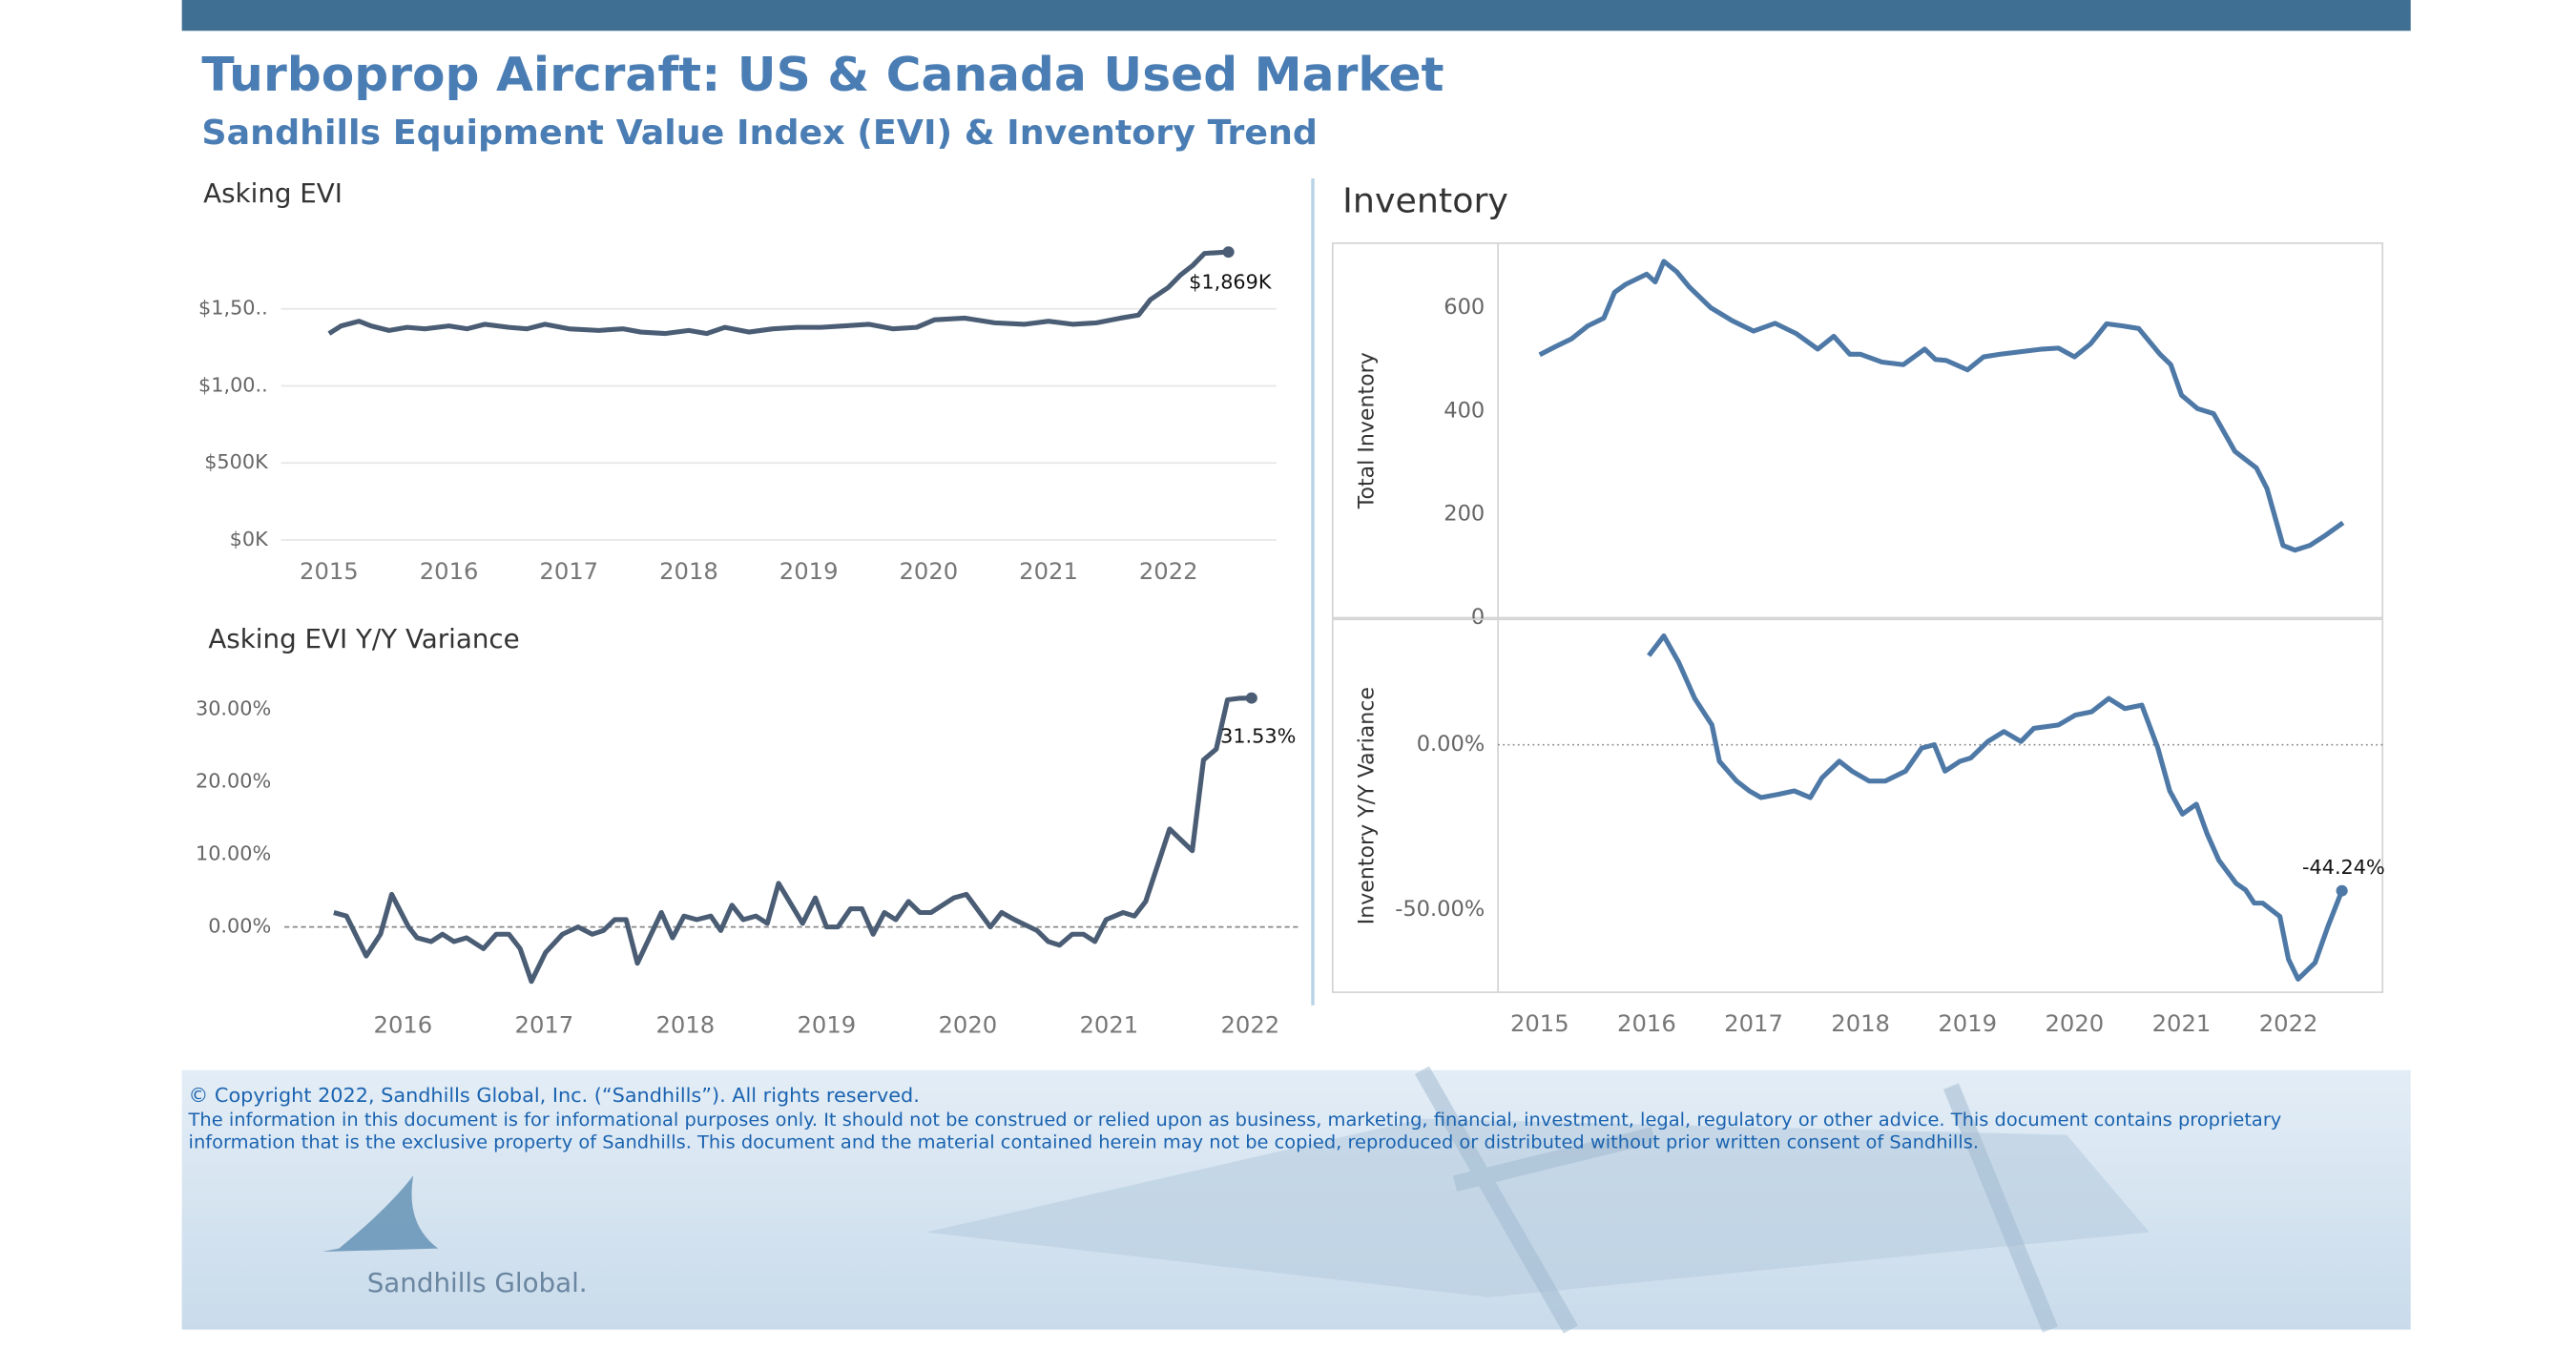 The image size is (2576, 1349). Describe the element at coordinates (363, 639) in the screenshot. I see `chart-title: Asking EVI Y/Y Variance` at that location.